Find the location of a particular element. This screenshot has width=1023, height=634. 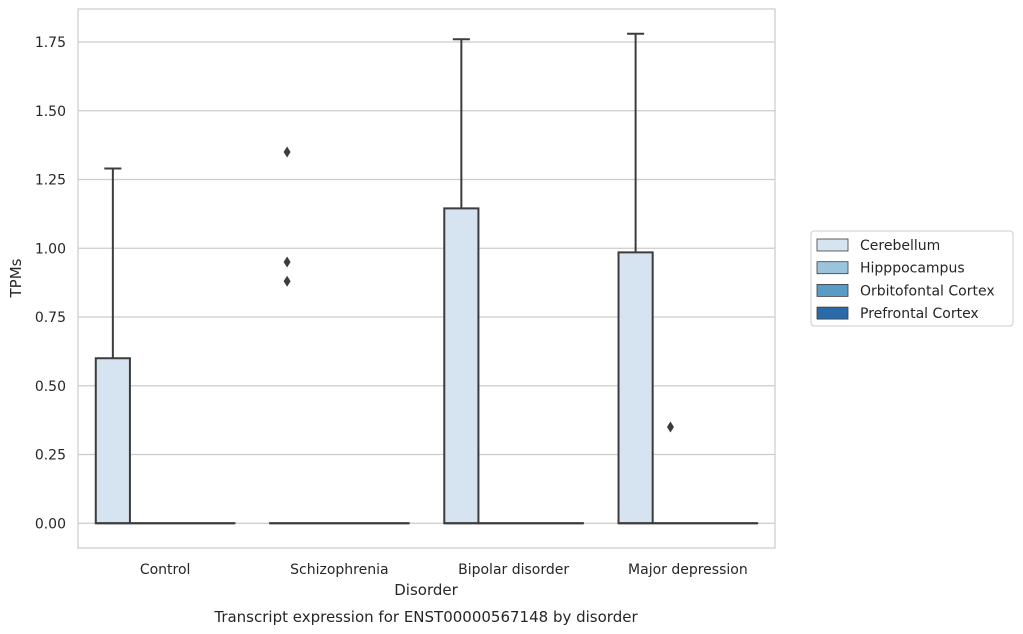

y-tick-label: 0.25 is located at coordinates (50, 456).